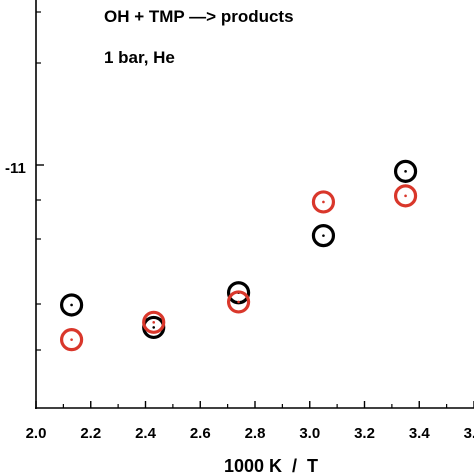 The height and width of the screenshot is (474, 474). I want to click on y-ticks, so click(40, 181).